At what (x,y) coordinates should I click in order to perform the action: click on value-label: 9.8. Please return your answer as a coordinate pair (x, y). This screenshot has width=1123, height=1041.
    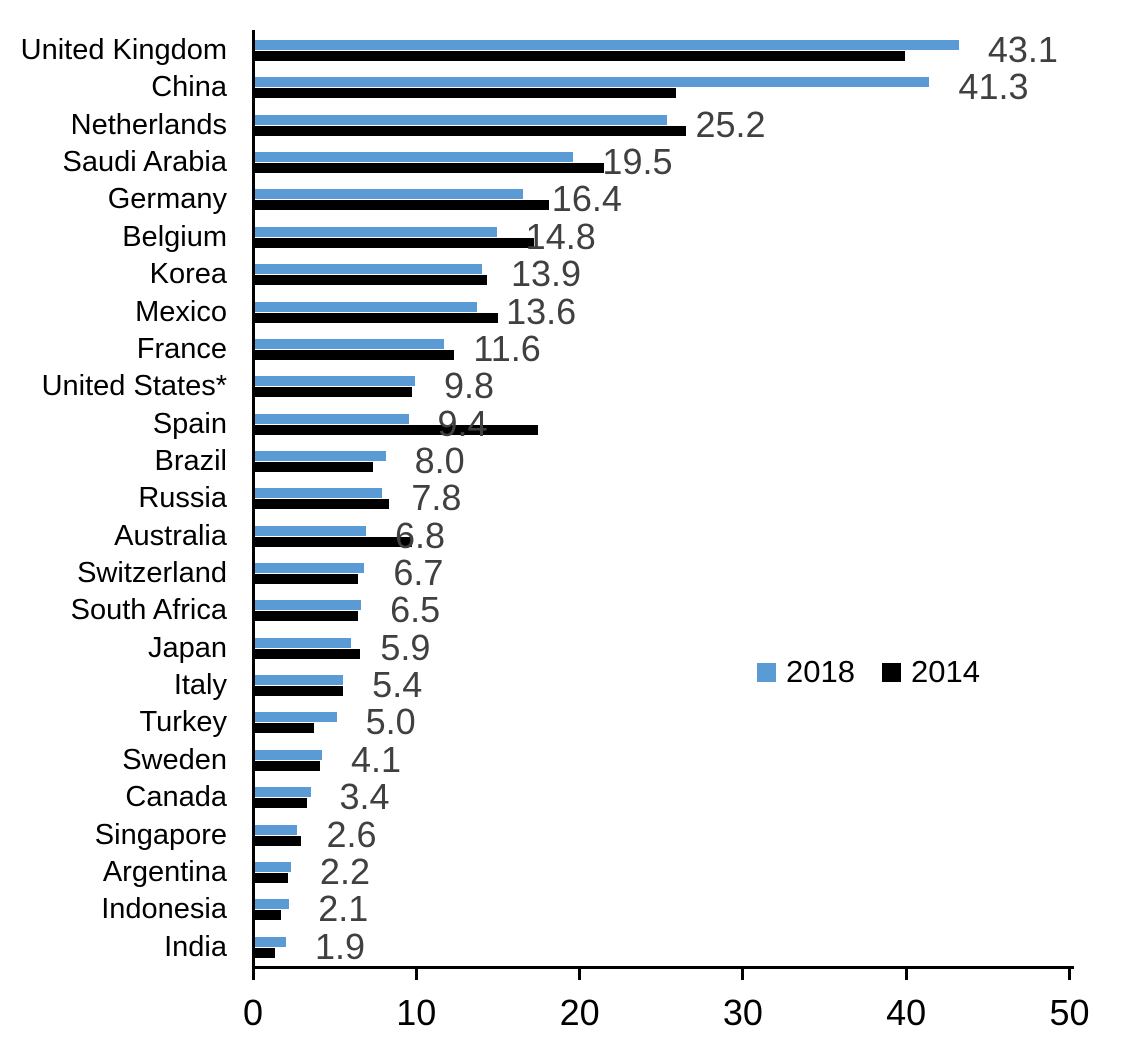
    Looking at the image, I should click on (469, 386).